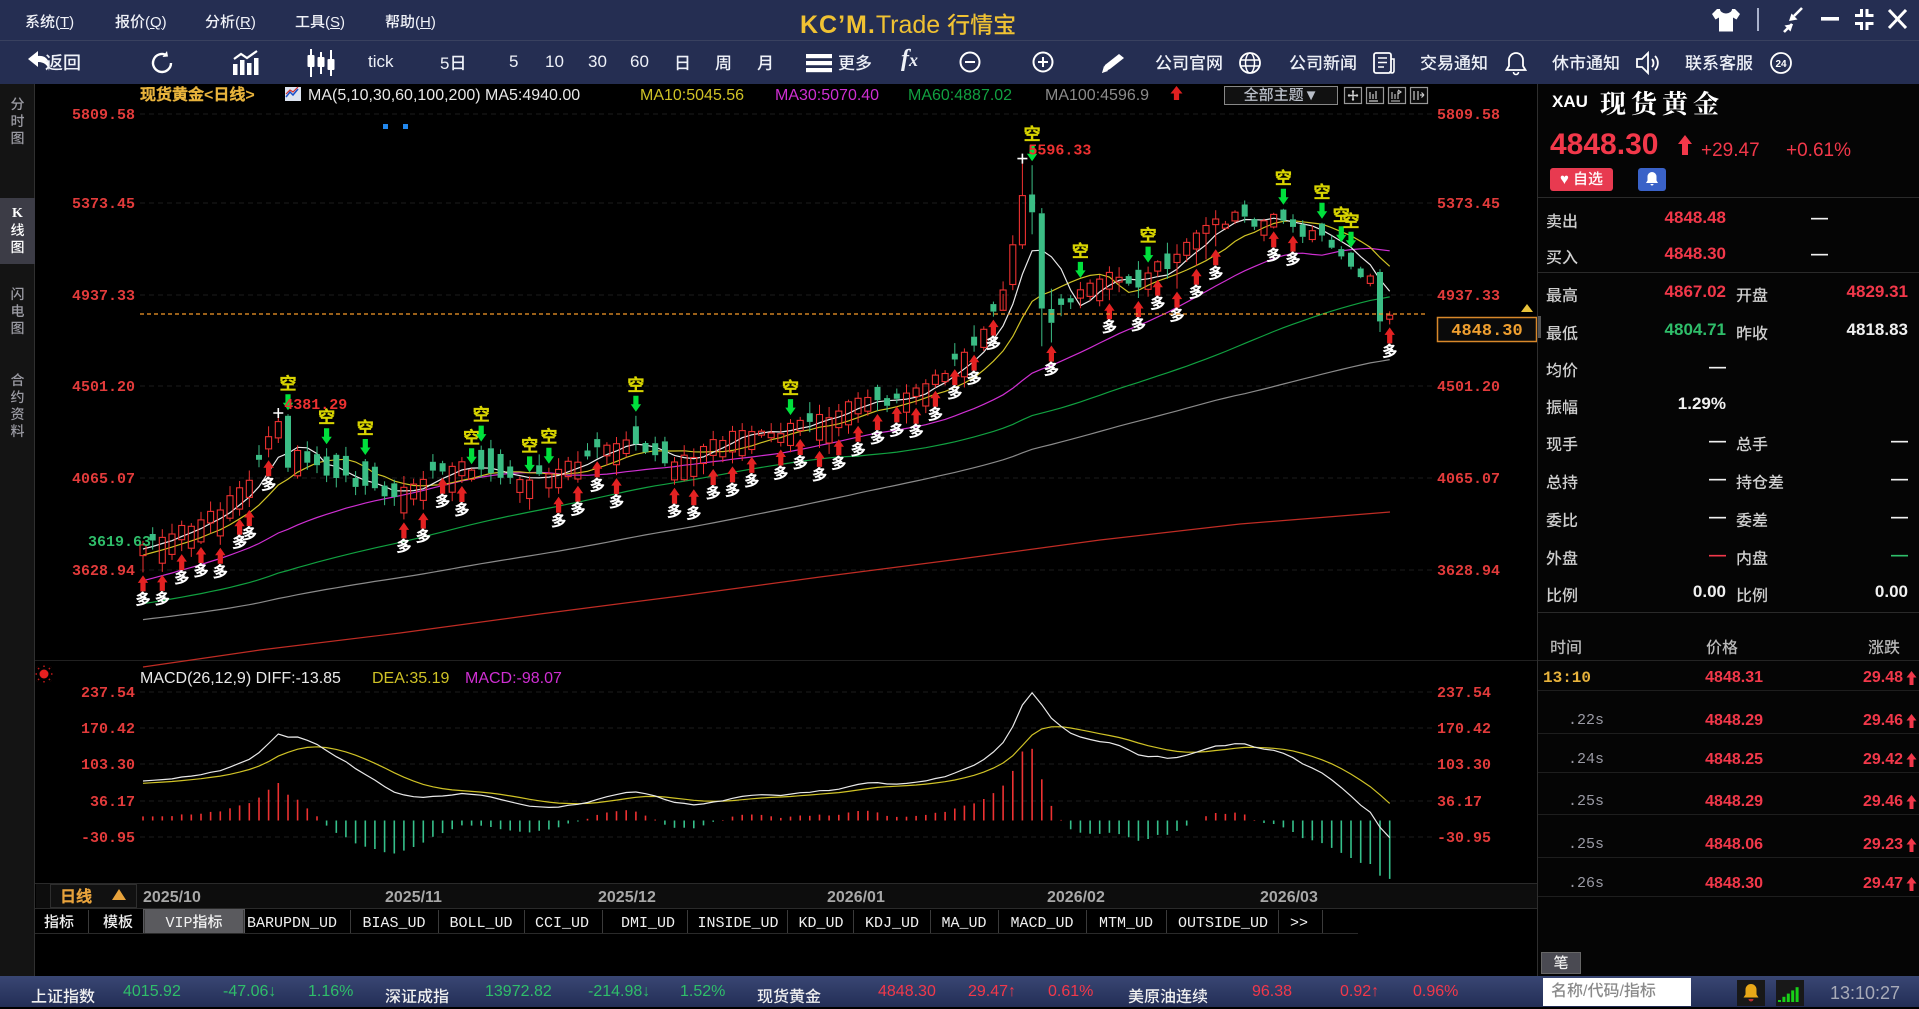 The height and width of the screenshot is (1009, 1919). I want to click on svg-text: 全部主题▼, so click(1281, 95).